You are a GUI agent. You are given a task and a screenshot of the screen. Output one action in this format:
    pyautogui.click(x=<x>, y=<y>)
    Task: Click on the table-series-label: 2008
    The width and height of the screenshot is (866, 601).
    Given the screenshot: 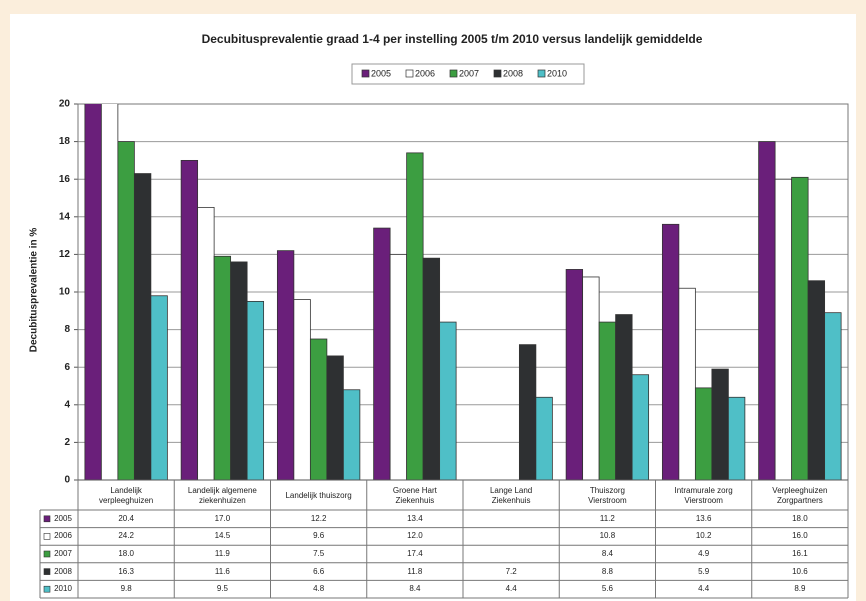 What is the action you would take?
    pyautogui.click(x=63, y=571)
    